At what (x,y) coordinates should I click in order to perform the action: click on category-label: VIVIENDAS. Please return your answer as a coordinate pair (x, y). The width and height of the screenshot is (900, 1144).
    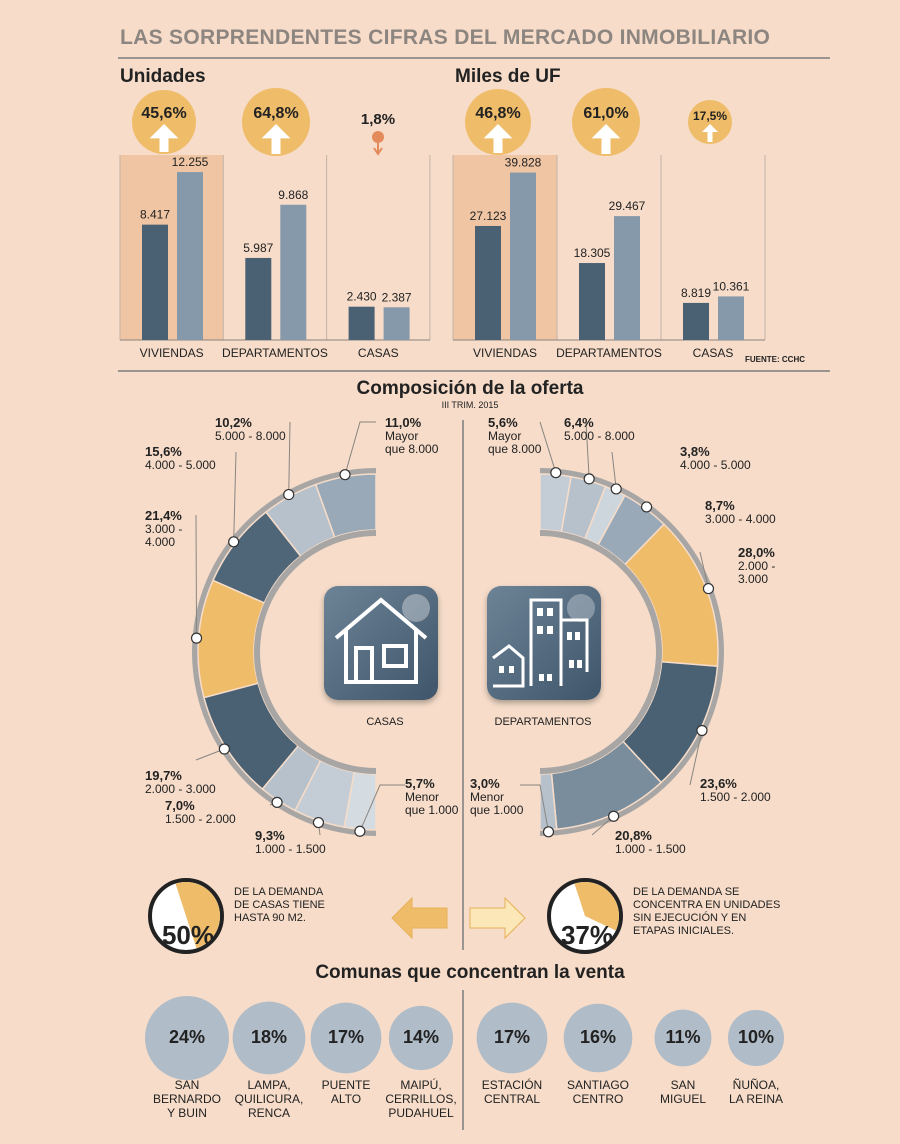
    Looking at the image, I should click on (172, 353).